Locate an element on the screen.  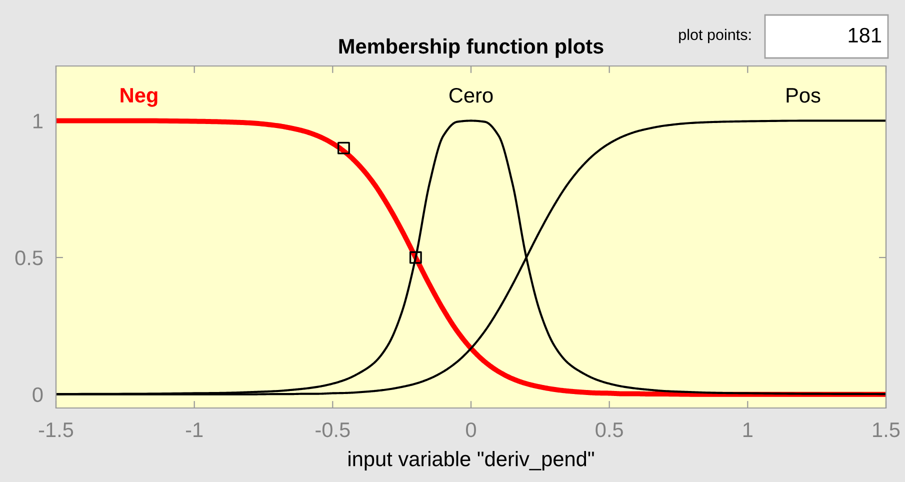
x-tick-label: 1.5 is located at coordinates (886, 430).